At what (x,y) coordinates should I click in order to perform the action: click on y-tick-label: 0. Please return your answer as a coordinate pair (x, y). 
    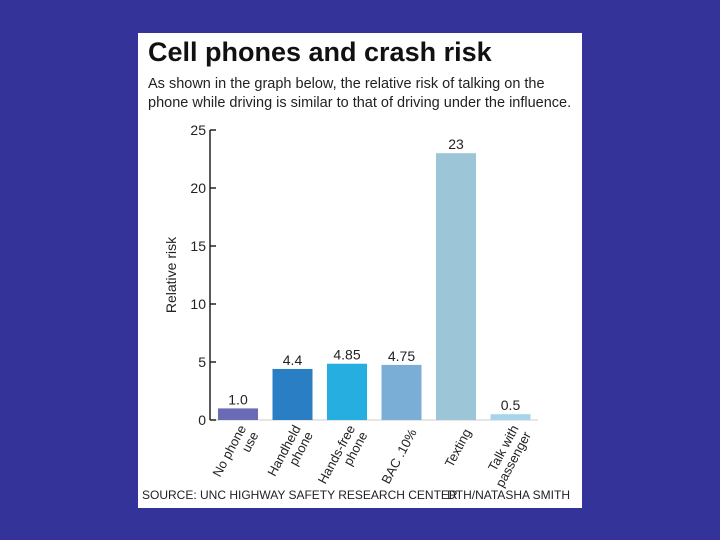
    Looking at the image, I should click on (202, 420).